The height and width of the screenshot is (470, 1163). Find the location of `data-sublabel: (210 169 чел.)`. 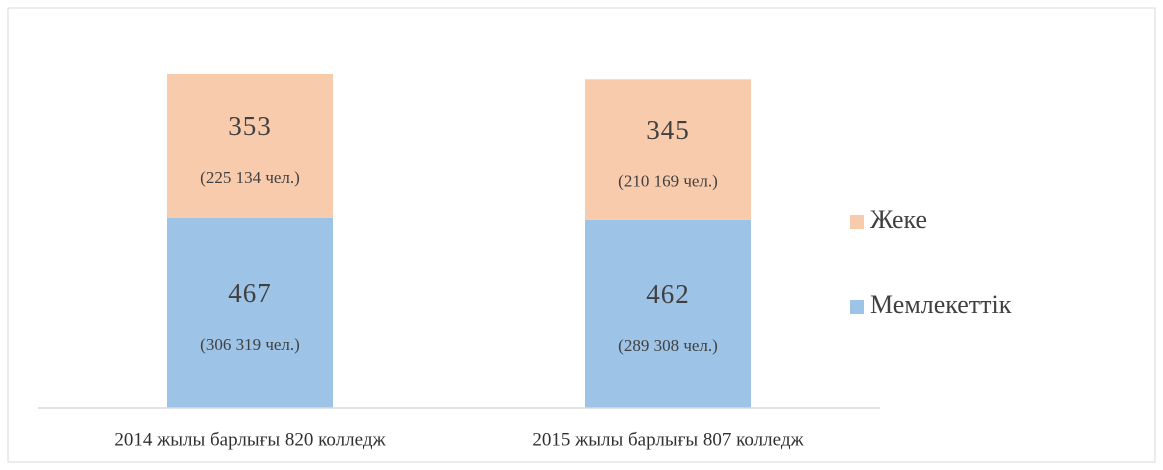

data-sublabel: (210 169 чел.) is located at coordinates (668, 180).